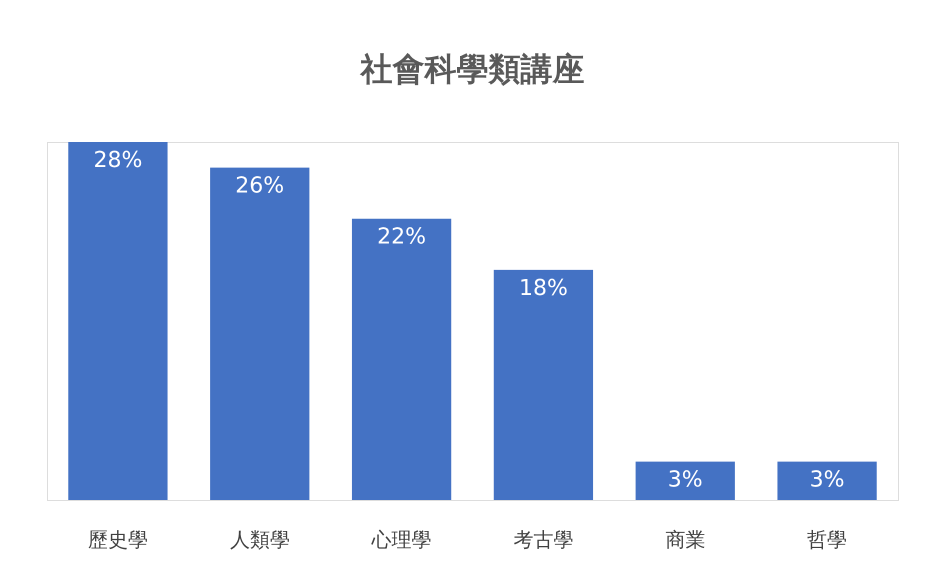 The height and width of the screenshot is (581, 945). I want to click on data-label: 18%, so click(543, 288).